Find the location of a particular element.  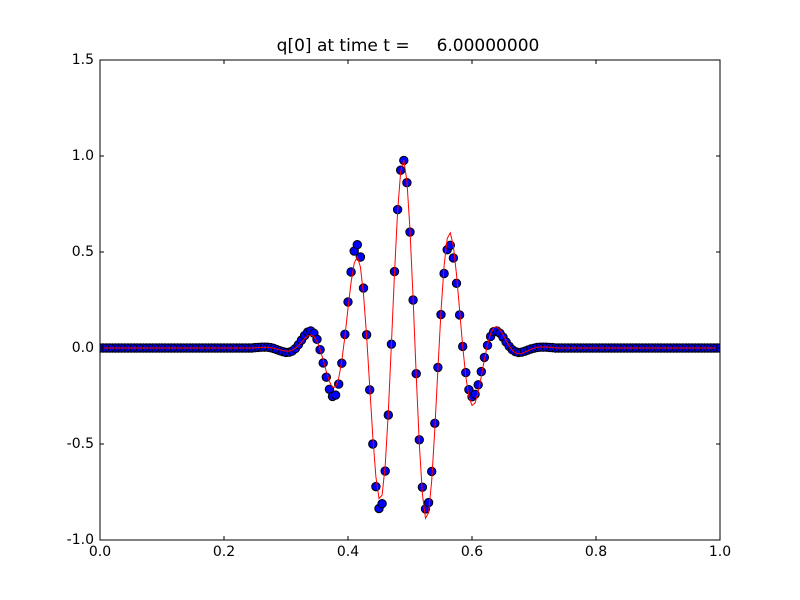

x-tick-label: 0.0 is located at coordinates (100, 552).